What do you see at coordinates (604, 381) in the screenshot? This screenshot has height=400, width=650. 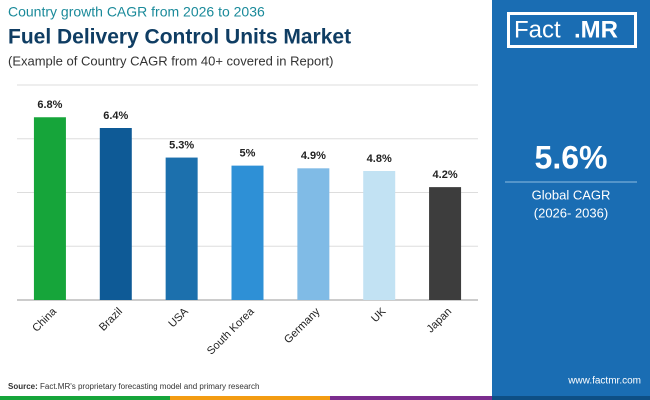 I see `website: www.factmr.com` at bounding box center [604, 381].